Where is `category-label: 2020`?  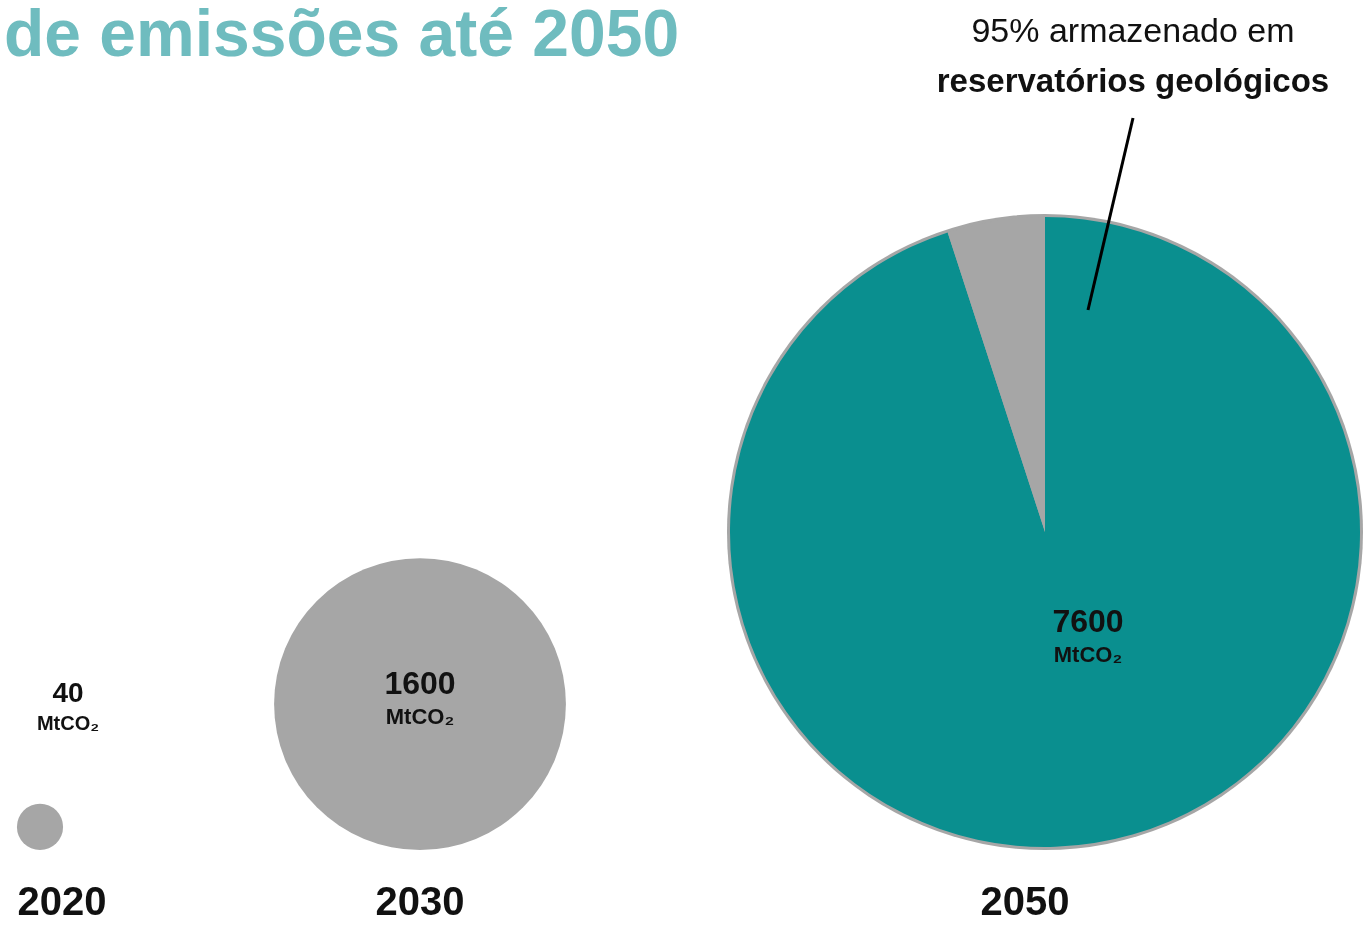
category-label: 2020 is located at coordinates (62, 901).